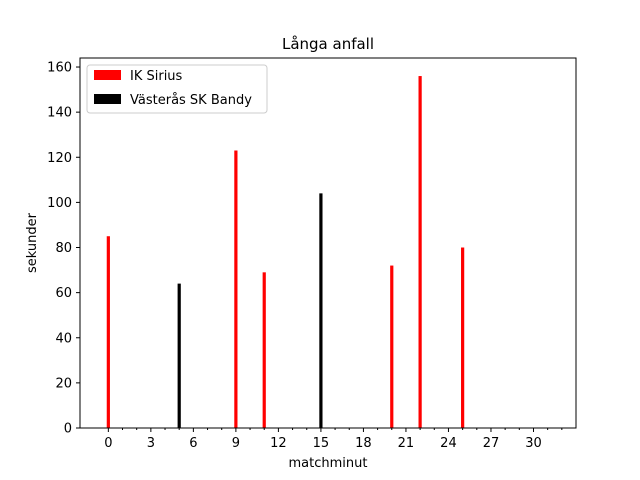  Describe the element at coordinates (32, 242) in the screenshot. I see `y-axis-label: sekunder` at that location.